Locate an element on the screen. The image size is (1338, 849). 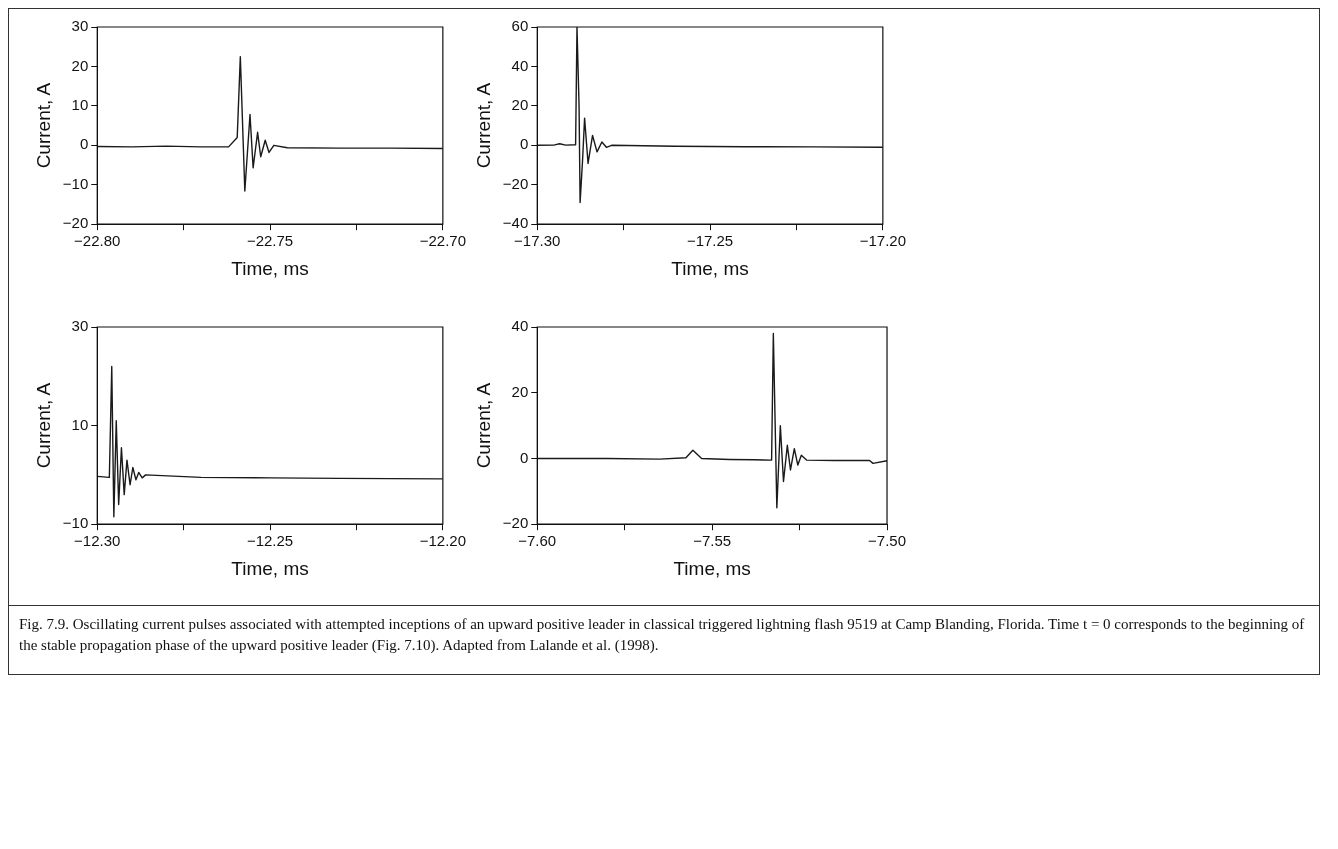
x-tick-label: −22.70 is located at coordinates (442, 241).